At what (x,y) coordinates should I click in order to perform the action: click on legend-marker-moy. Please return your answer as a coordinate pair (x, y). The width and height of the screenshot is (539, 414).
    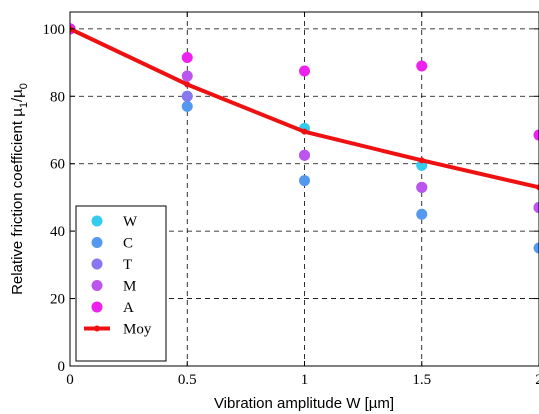
    Looking at the image, I should click on (97, 328).